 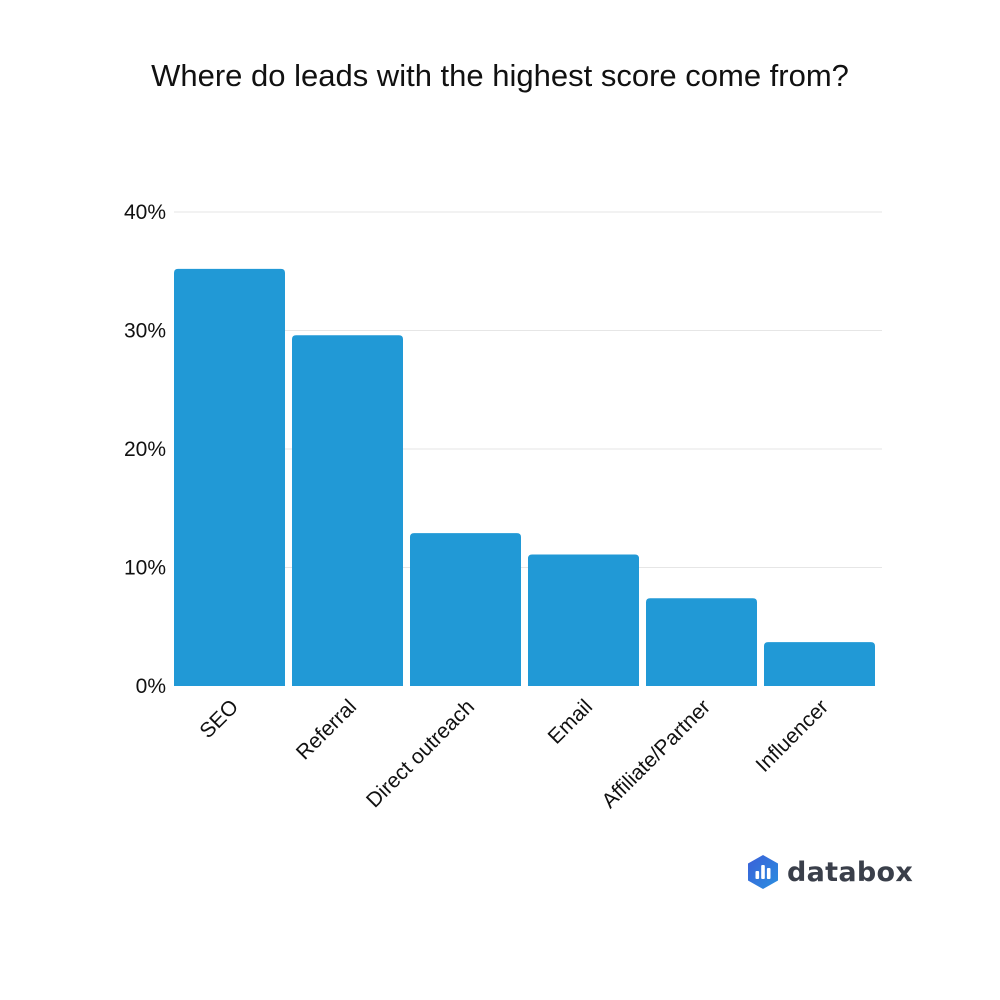 I want to click on x-category-label: Affiliate/Partner, so click(x=657, y=754).